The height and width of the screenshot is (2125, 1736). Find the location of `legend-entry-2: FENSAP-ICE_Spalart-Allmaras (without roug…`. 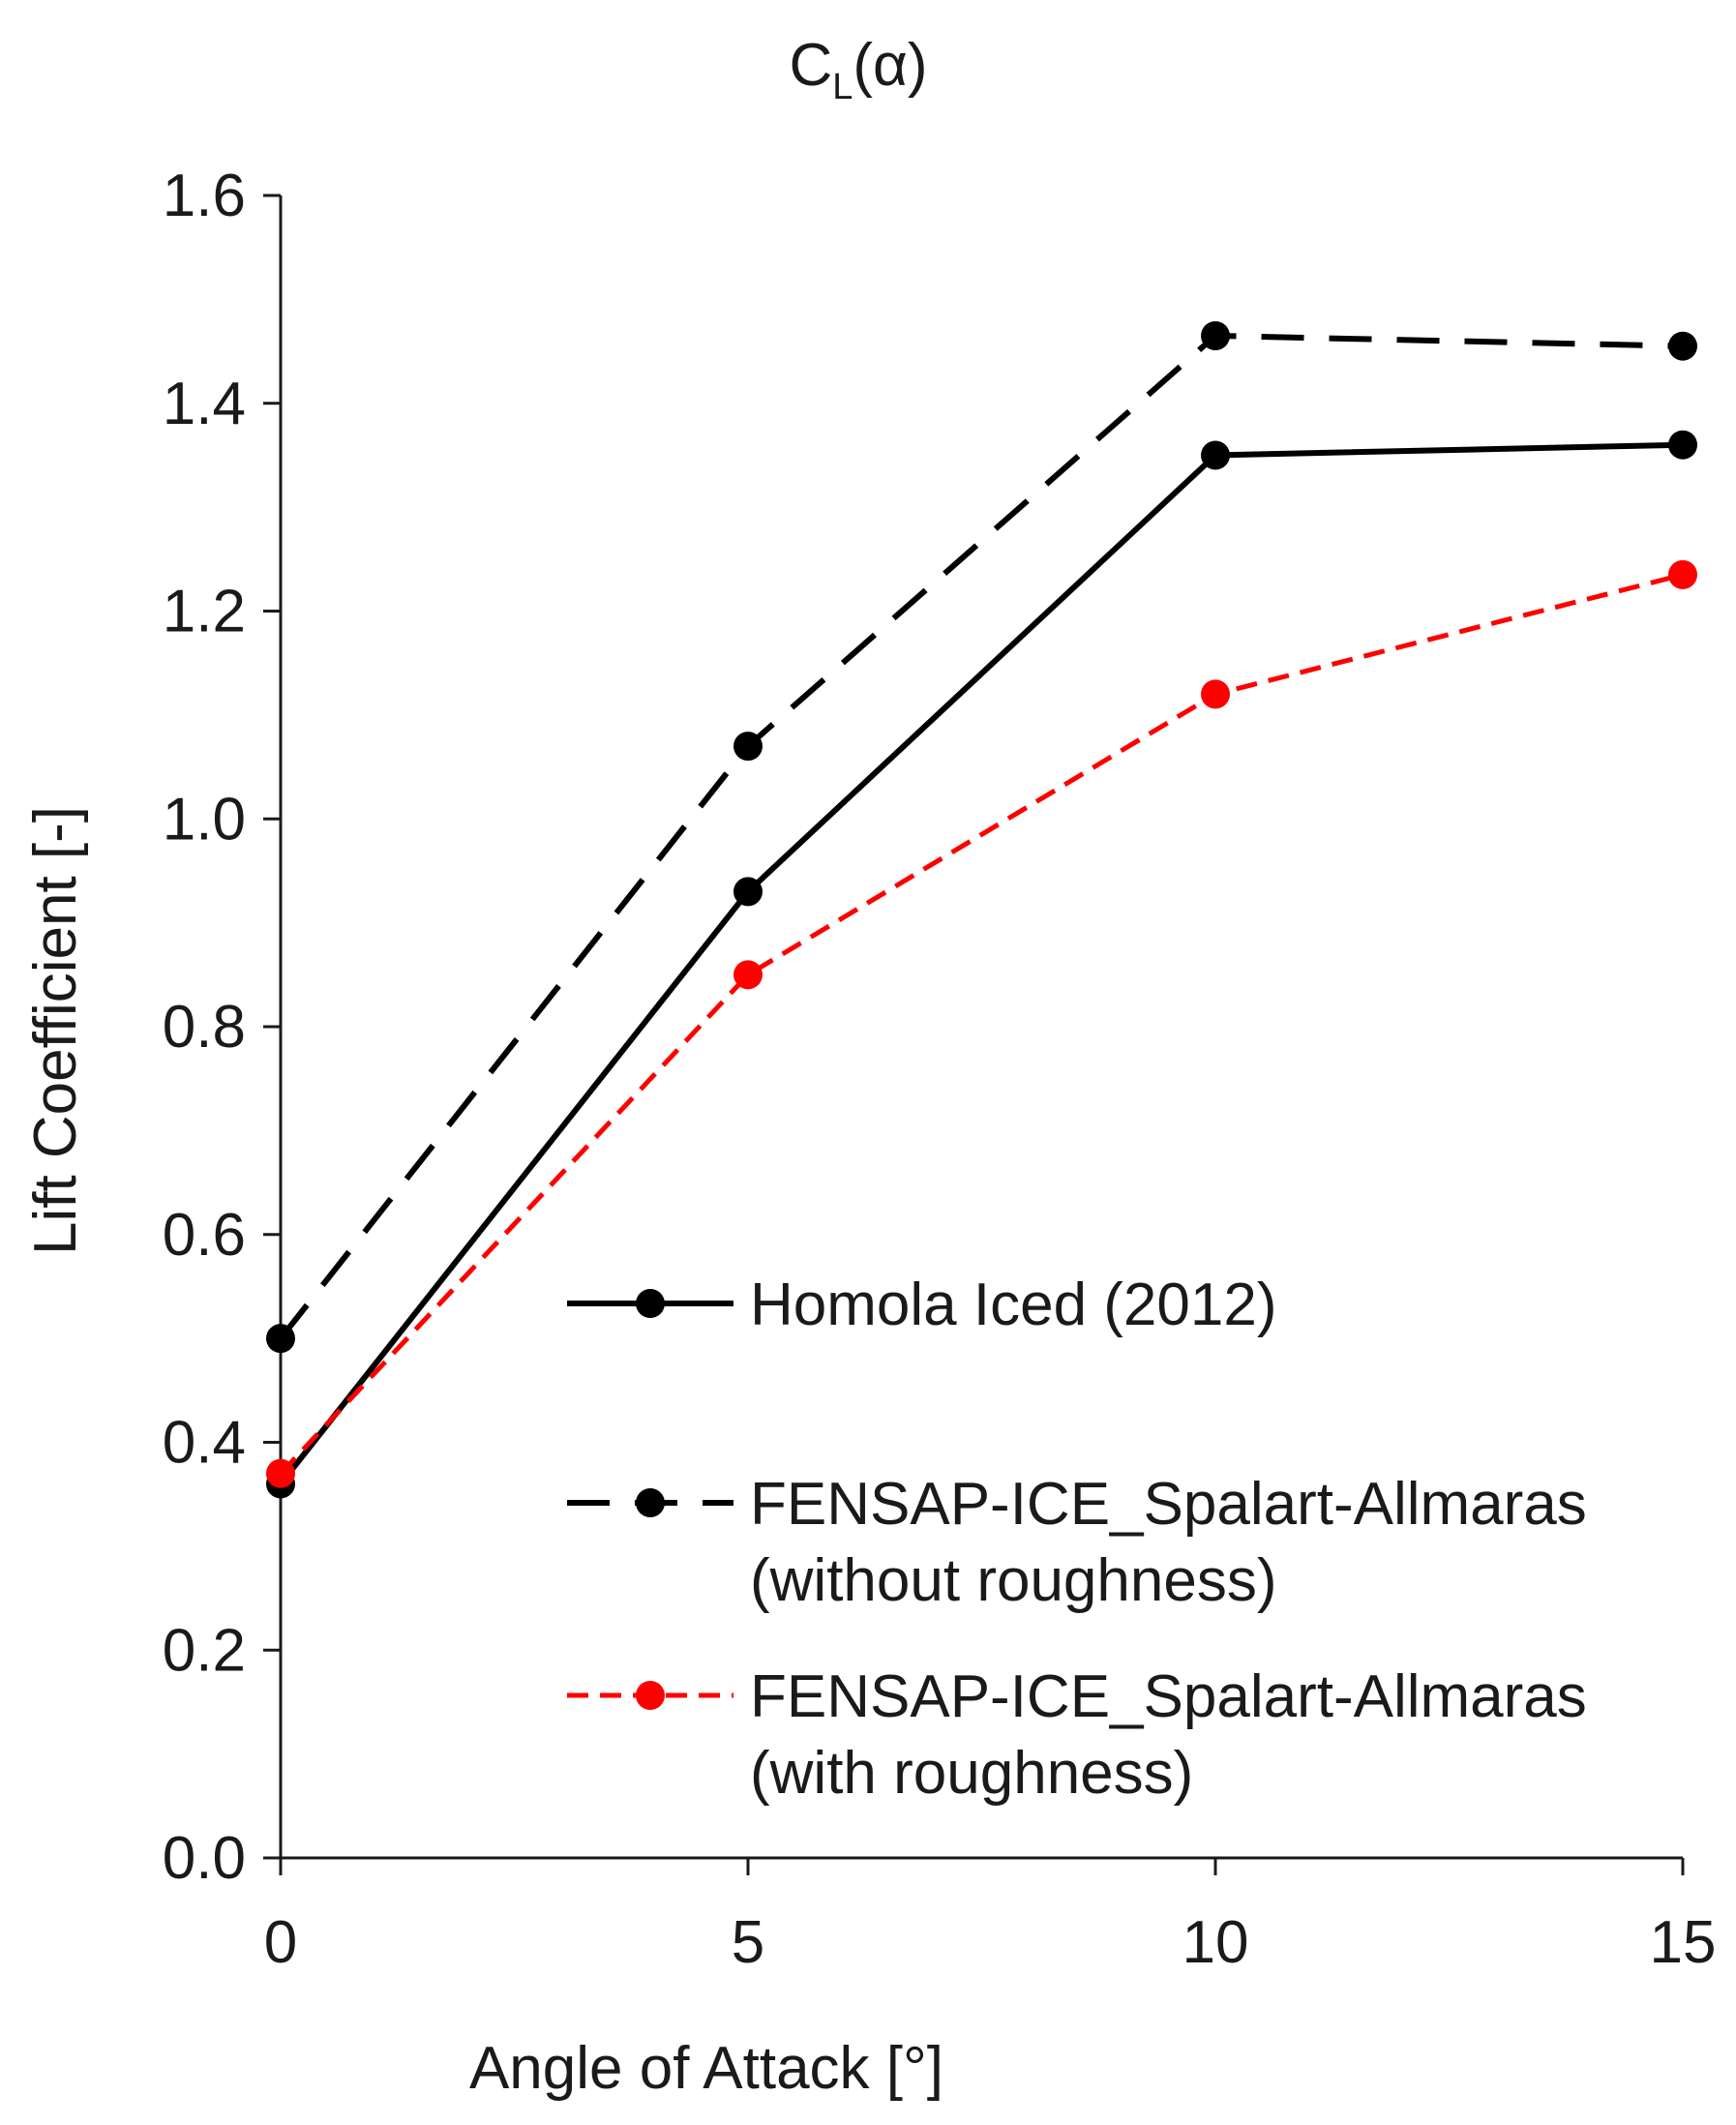

legend-entry-2: FENSAP-ICE_Spalart-Allmaras (without roug… is located at coordinates (1077, 1542).